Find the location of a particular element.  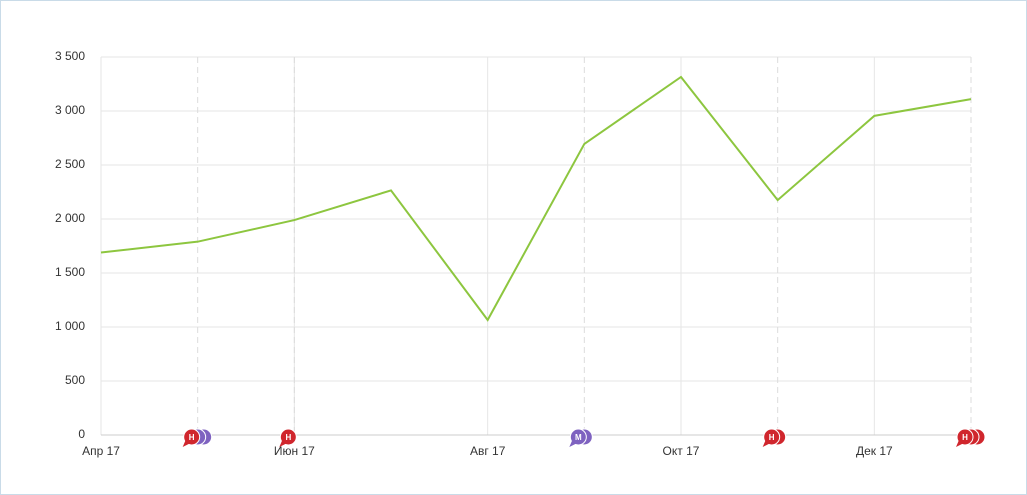

x-tick-label: Авг 17 is located at coordinates (488, 451).